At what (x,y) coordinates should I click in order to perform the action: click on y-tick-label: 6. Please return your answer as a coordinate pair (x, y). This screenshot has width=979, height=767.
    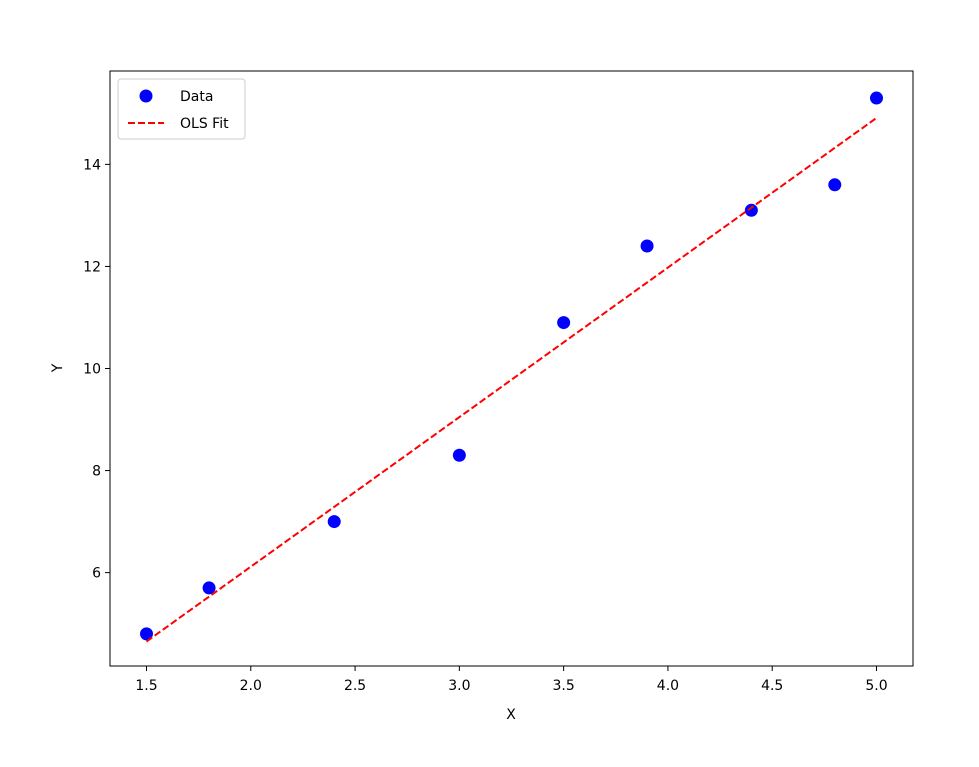
    Looking at the image, I should click on (96, 574).